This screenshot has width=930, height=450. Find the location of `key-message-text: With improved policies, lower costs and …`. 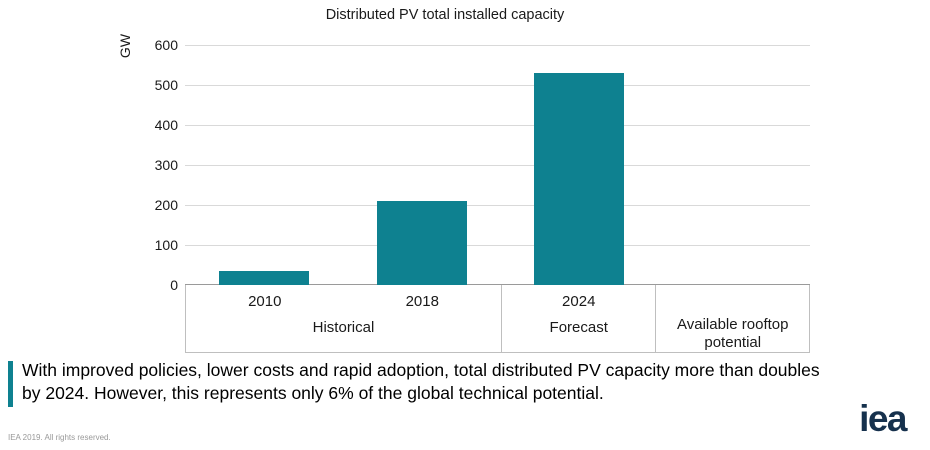

key-message-text: With improved policies, lower costs and … is located at coordinates (421, 381).